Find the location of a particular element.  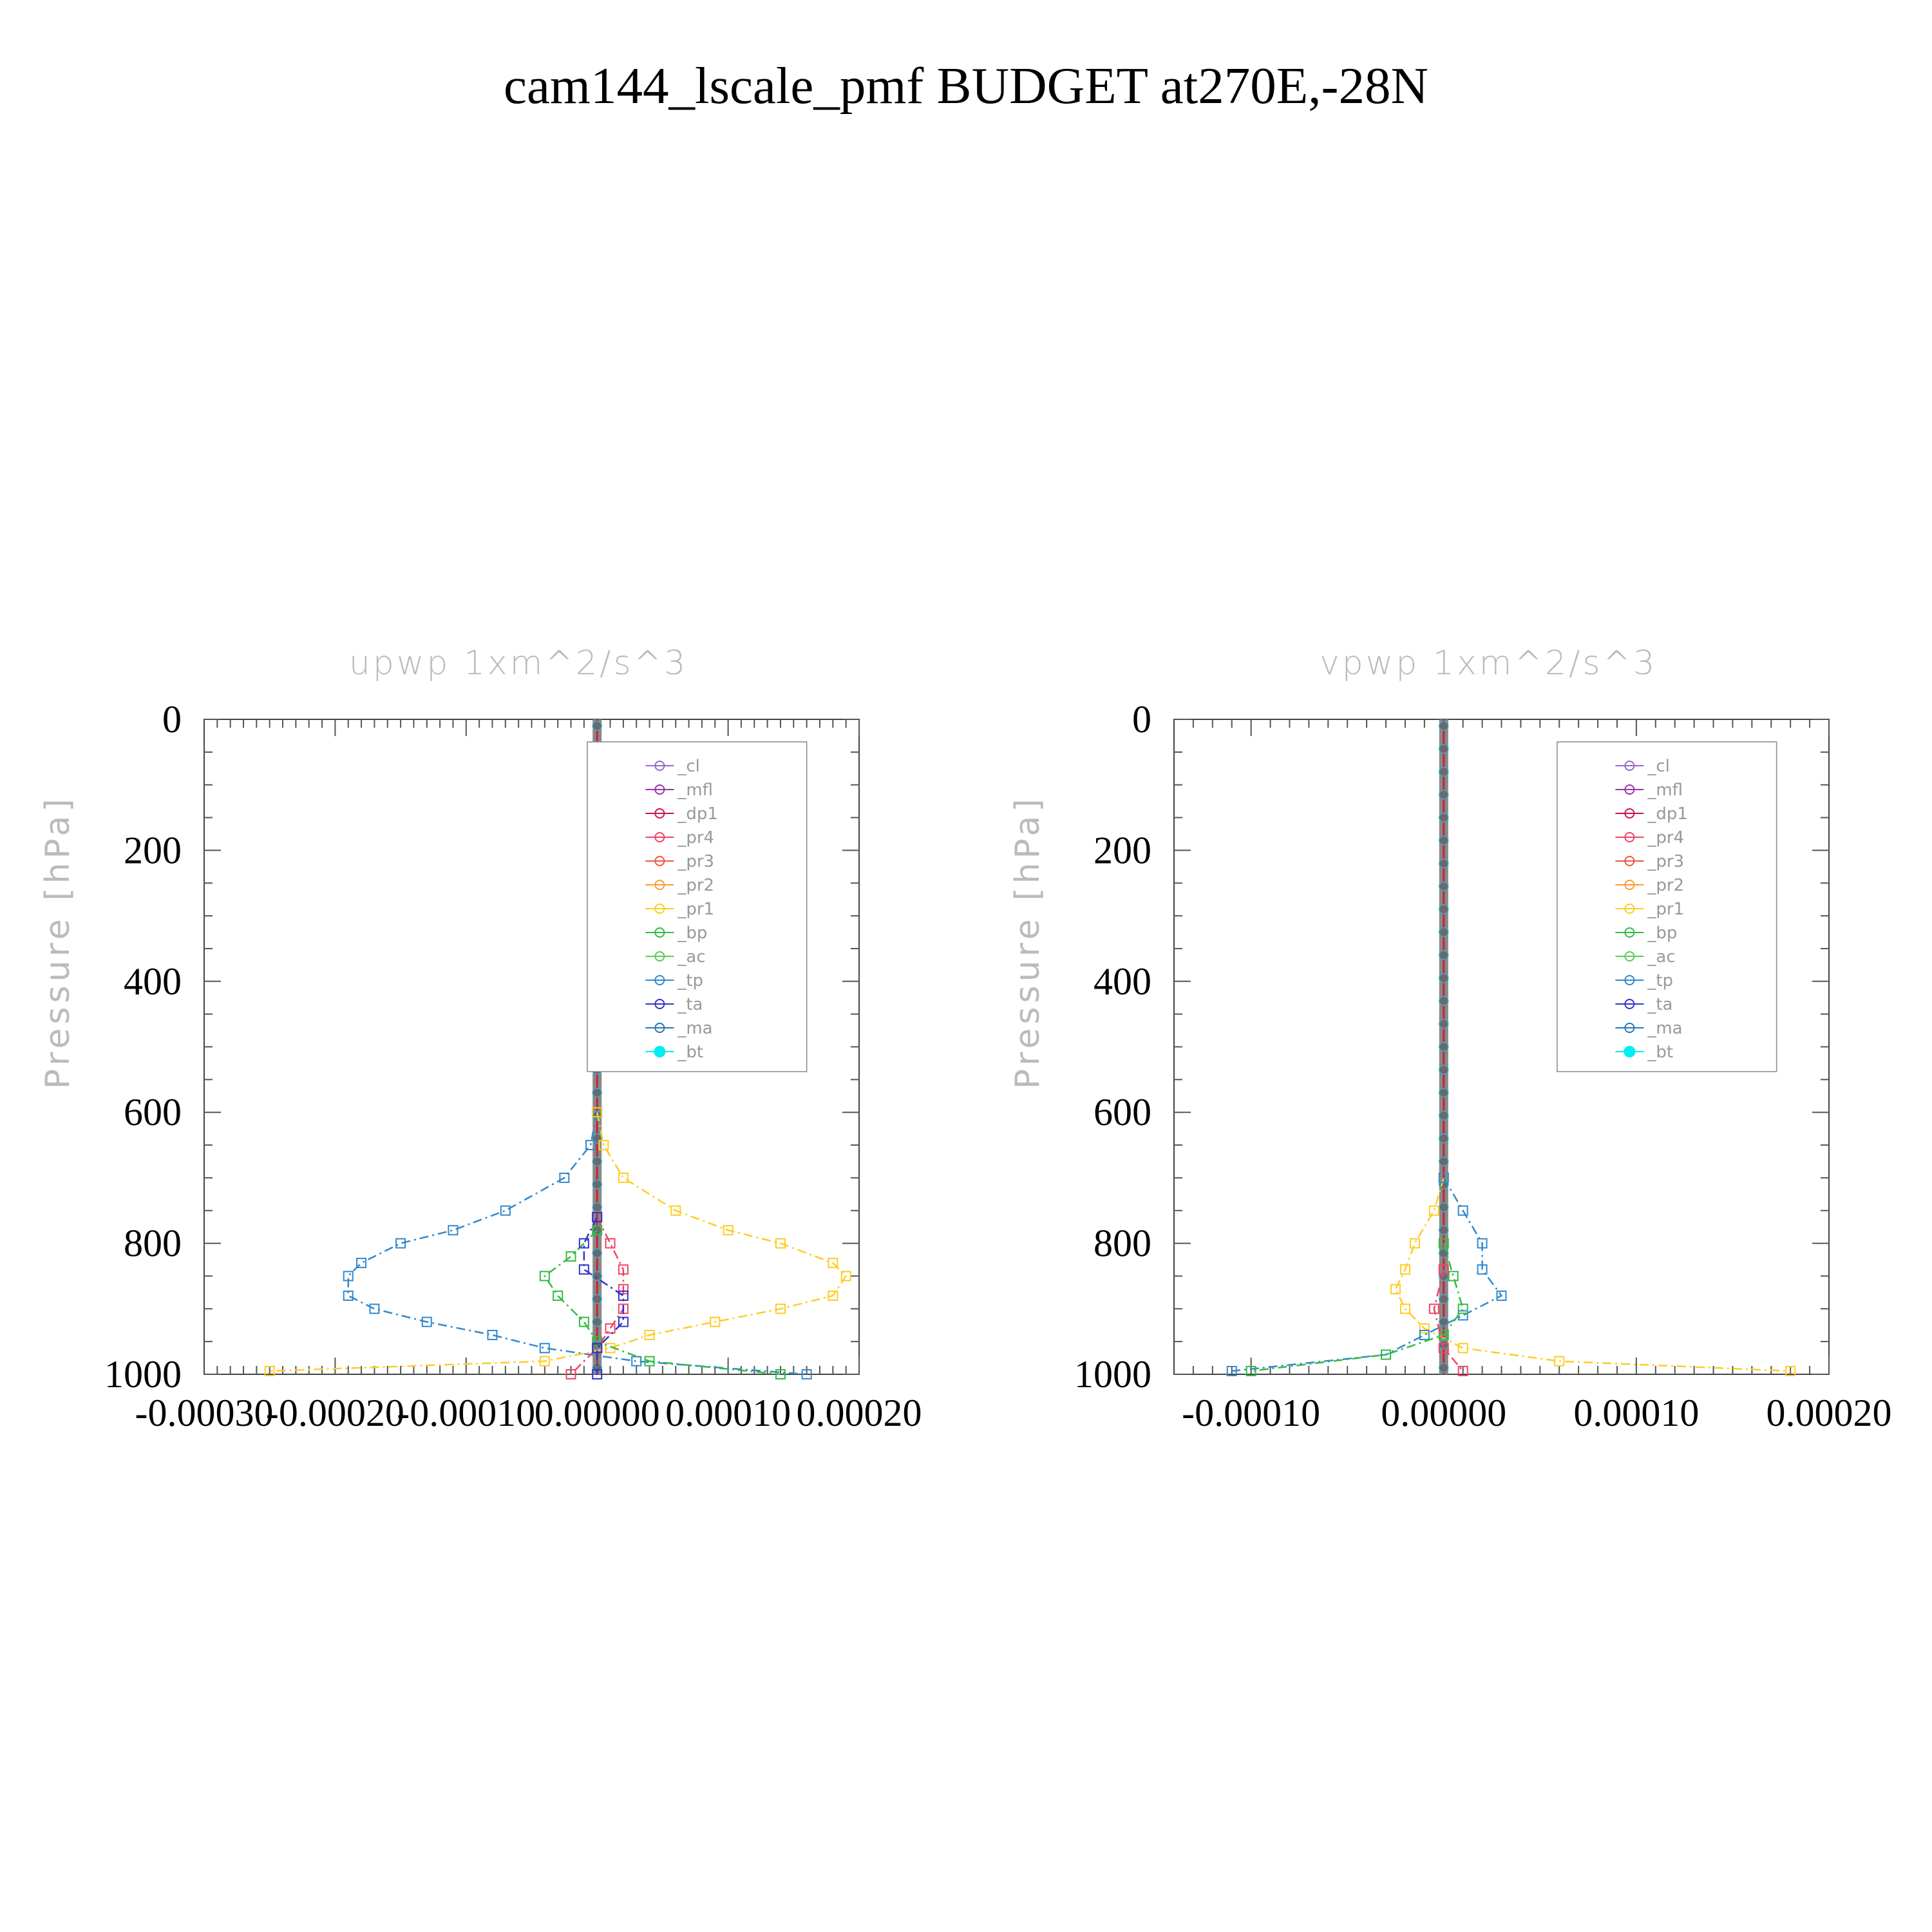

legend-label: _pr2 is located at coordinates (1665, 885).